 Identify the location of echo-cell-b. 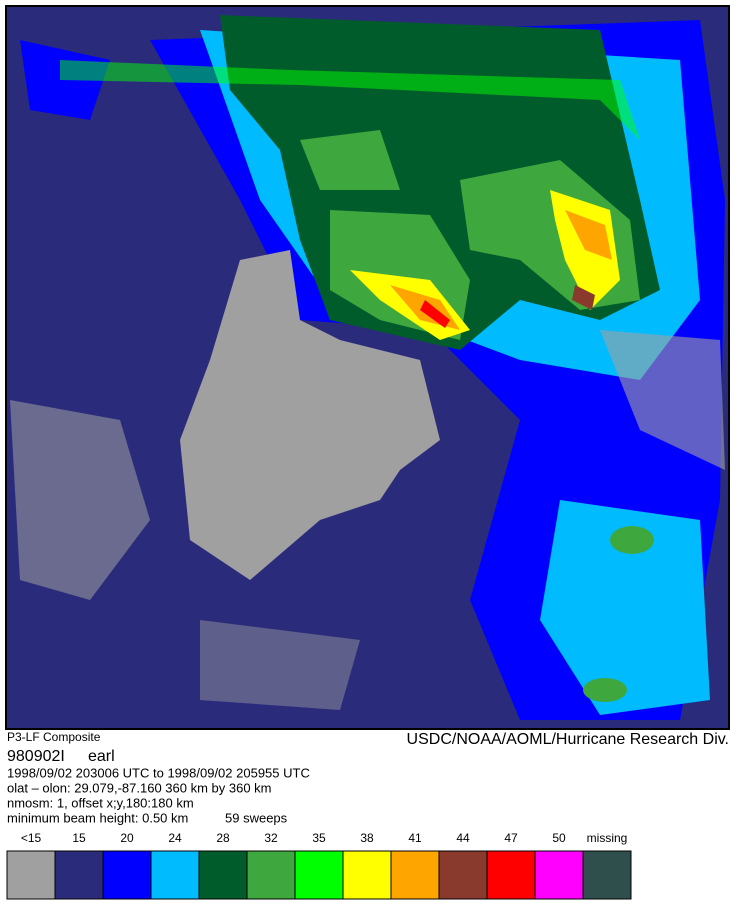
(605, 690).